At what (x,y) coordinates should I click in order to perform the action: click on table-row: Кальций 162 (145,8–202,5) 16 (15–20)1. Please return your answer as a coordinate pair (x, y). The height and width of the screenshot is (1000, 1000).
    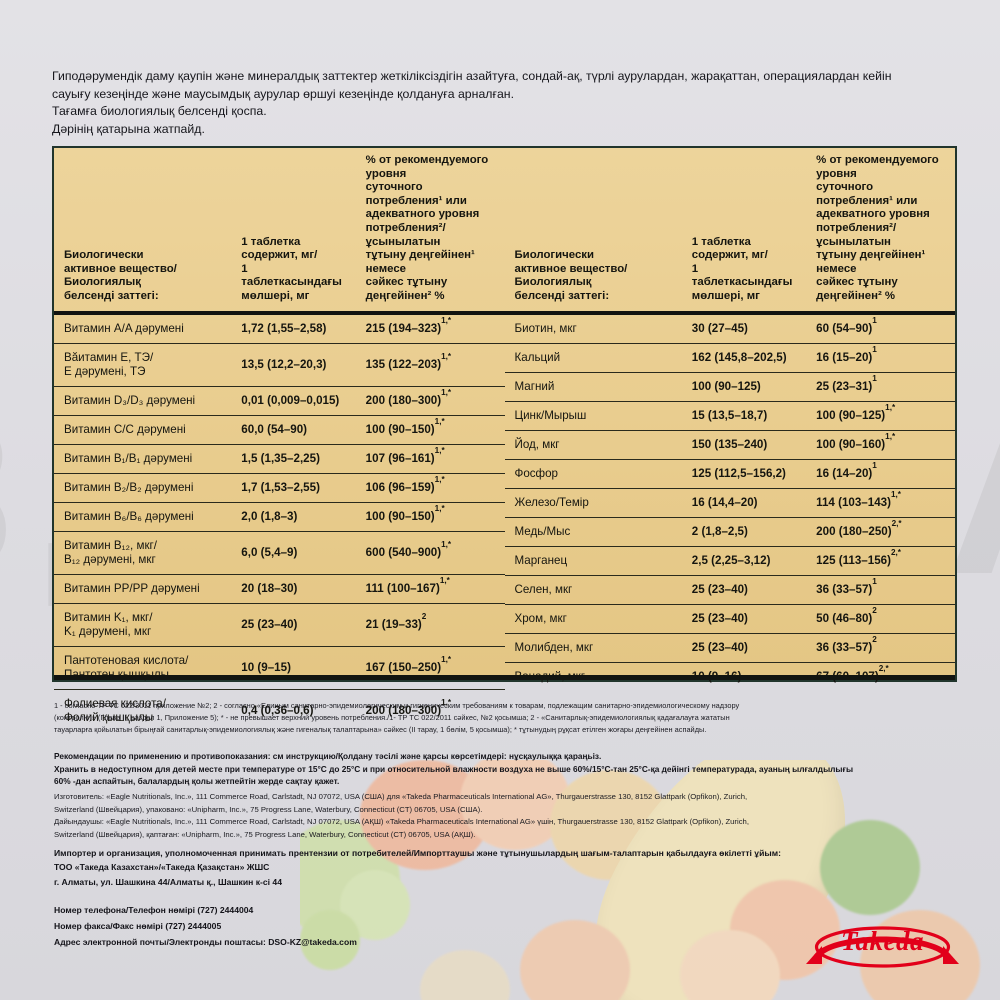
    Looking at the image, I should click on (729, 358).